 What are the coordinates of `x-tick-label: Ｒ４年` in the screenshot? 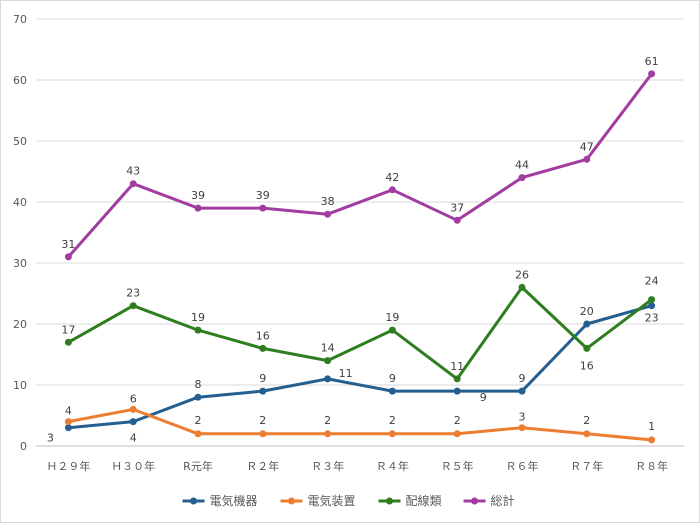 It's located at (392, 466).